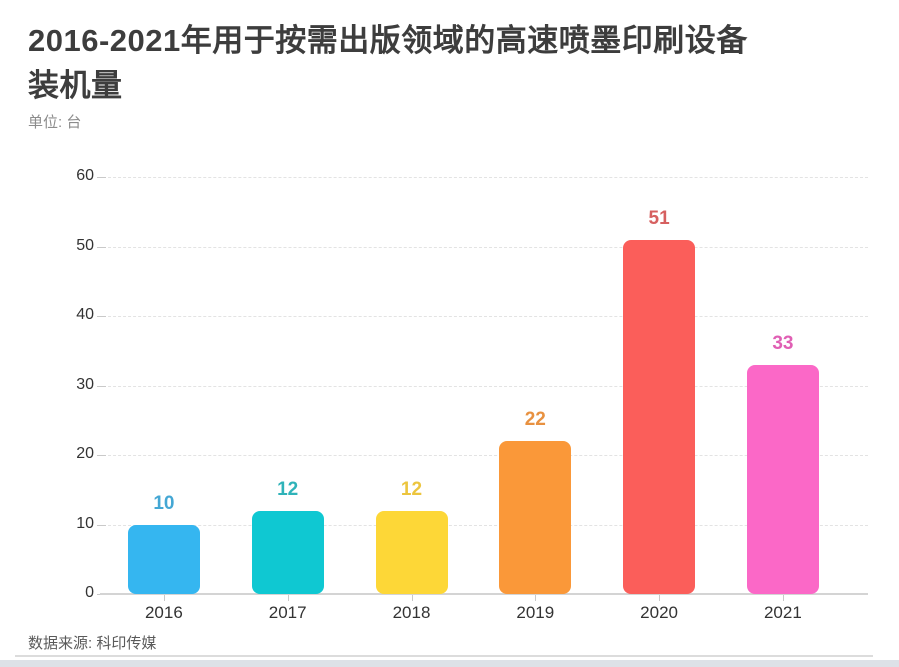 The width and height of the screenshot is (899, 667). I want to click on bar-value-label-2017: 12, so click(288, 489).